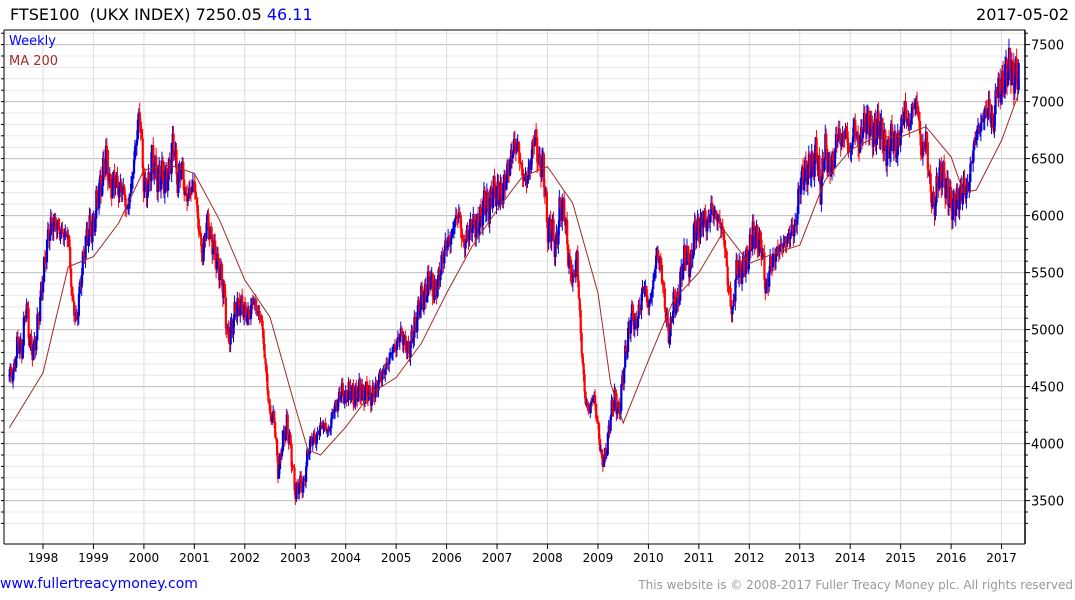 The height and width of the screenshot is (600, 1075). I want to click on chart-title: FTSE100 (UKX INDEX) 7250.05 46.11, so click(161, 14).